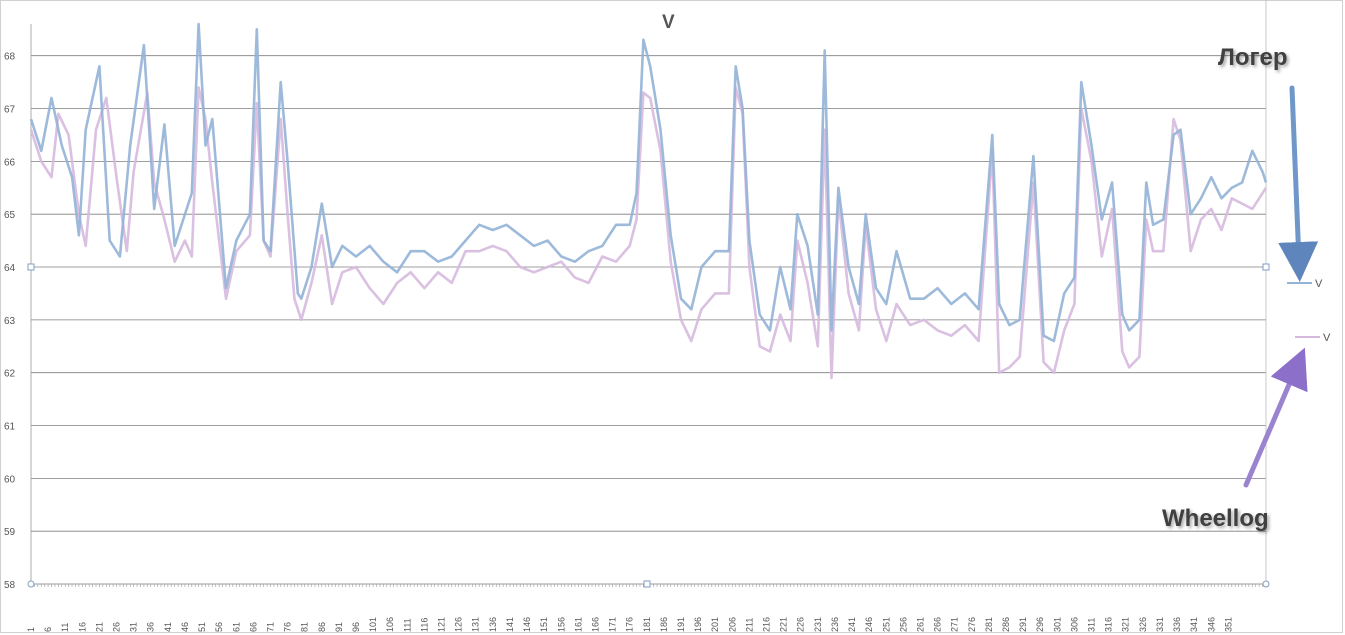  I want to click on arrow-wheellog, so click(1275, 417).